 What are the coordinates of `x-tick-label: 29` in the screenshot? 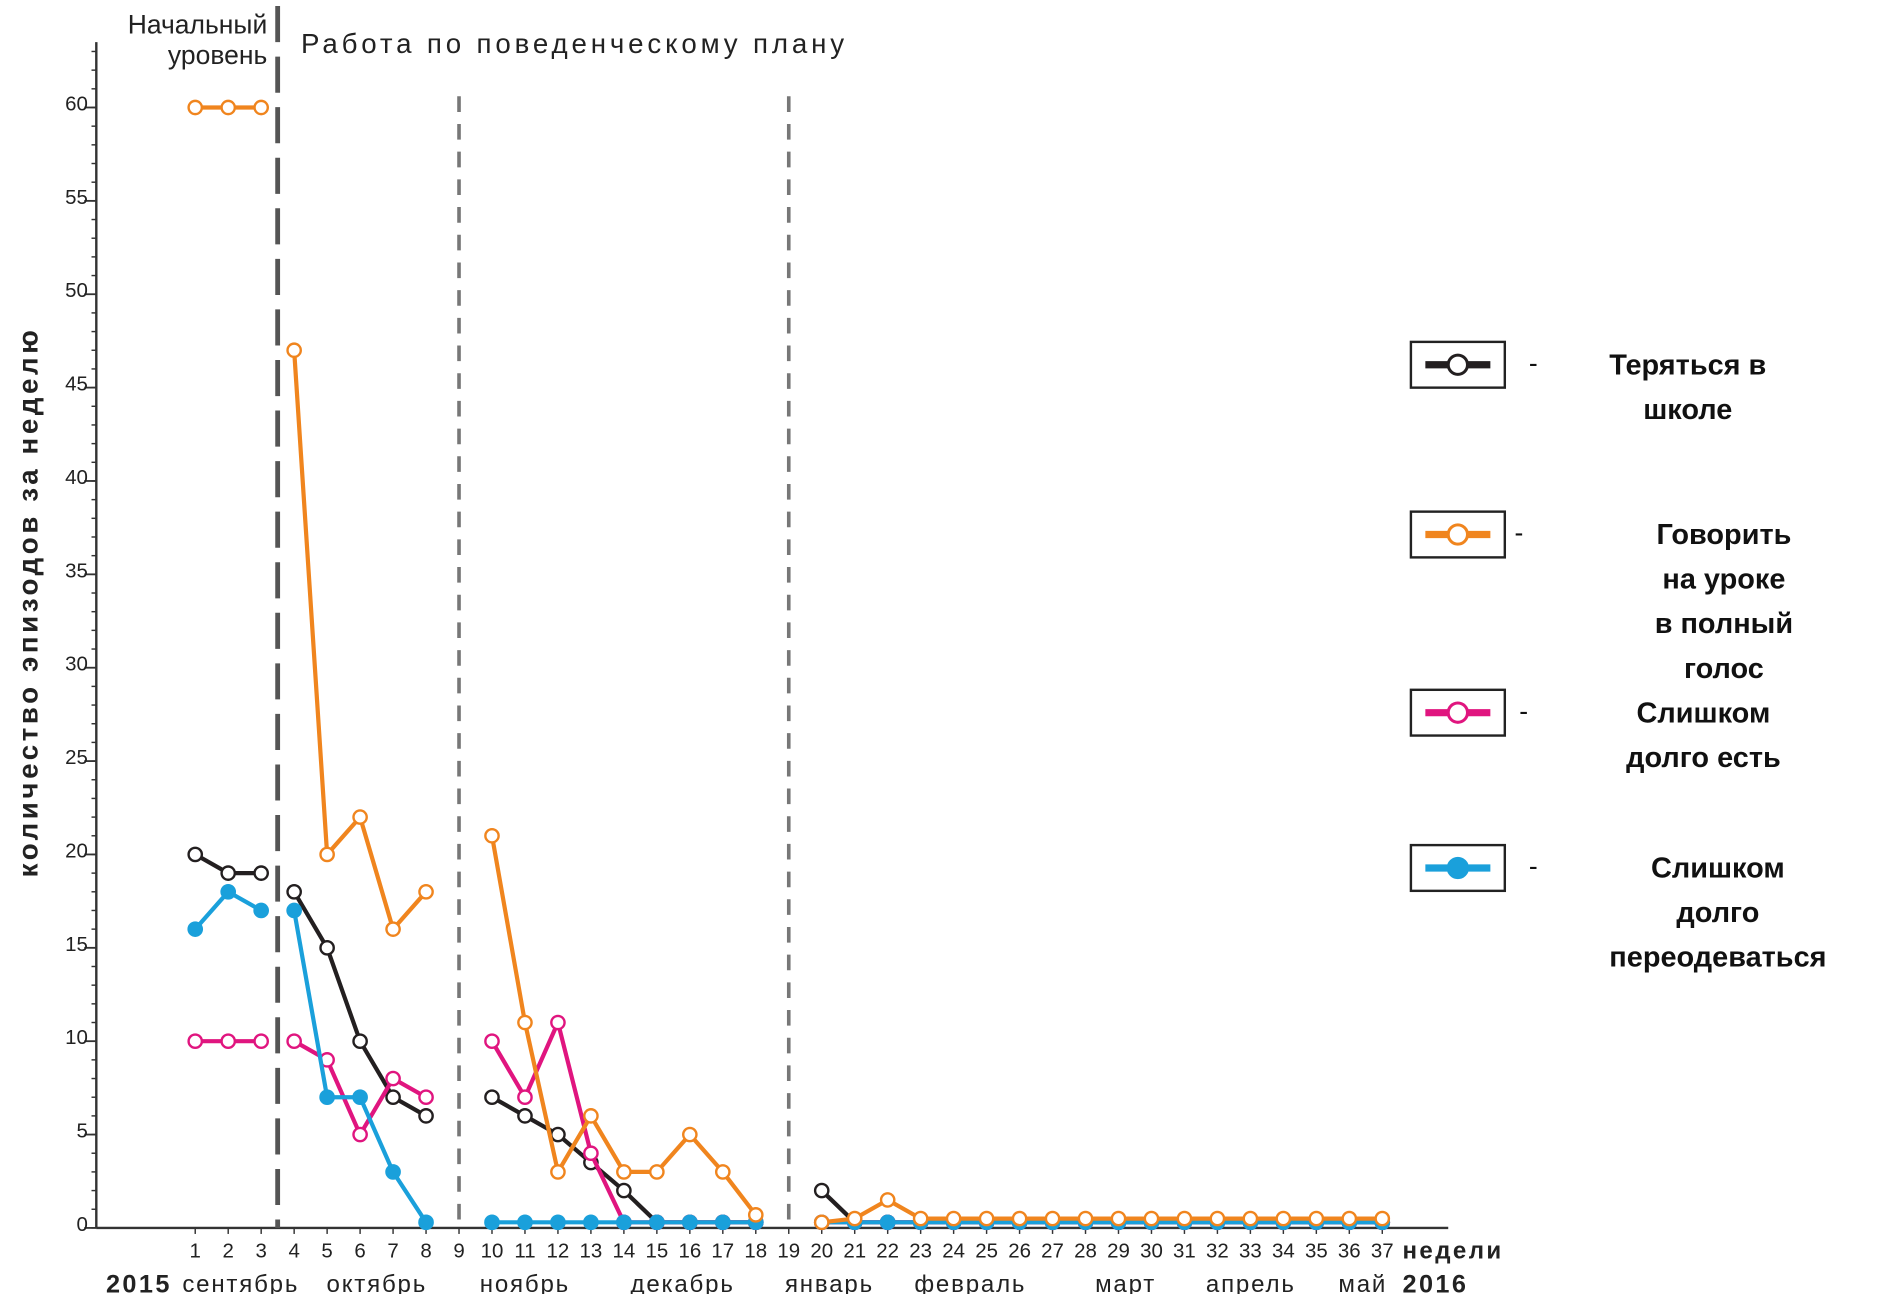 It's located at (1118, 1250).